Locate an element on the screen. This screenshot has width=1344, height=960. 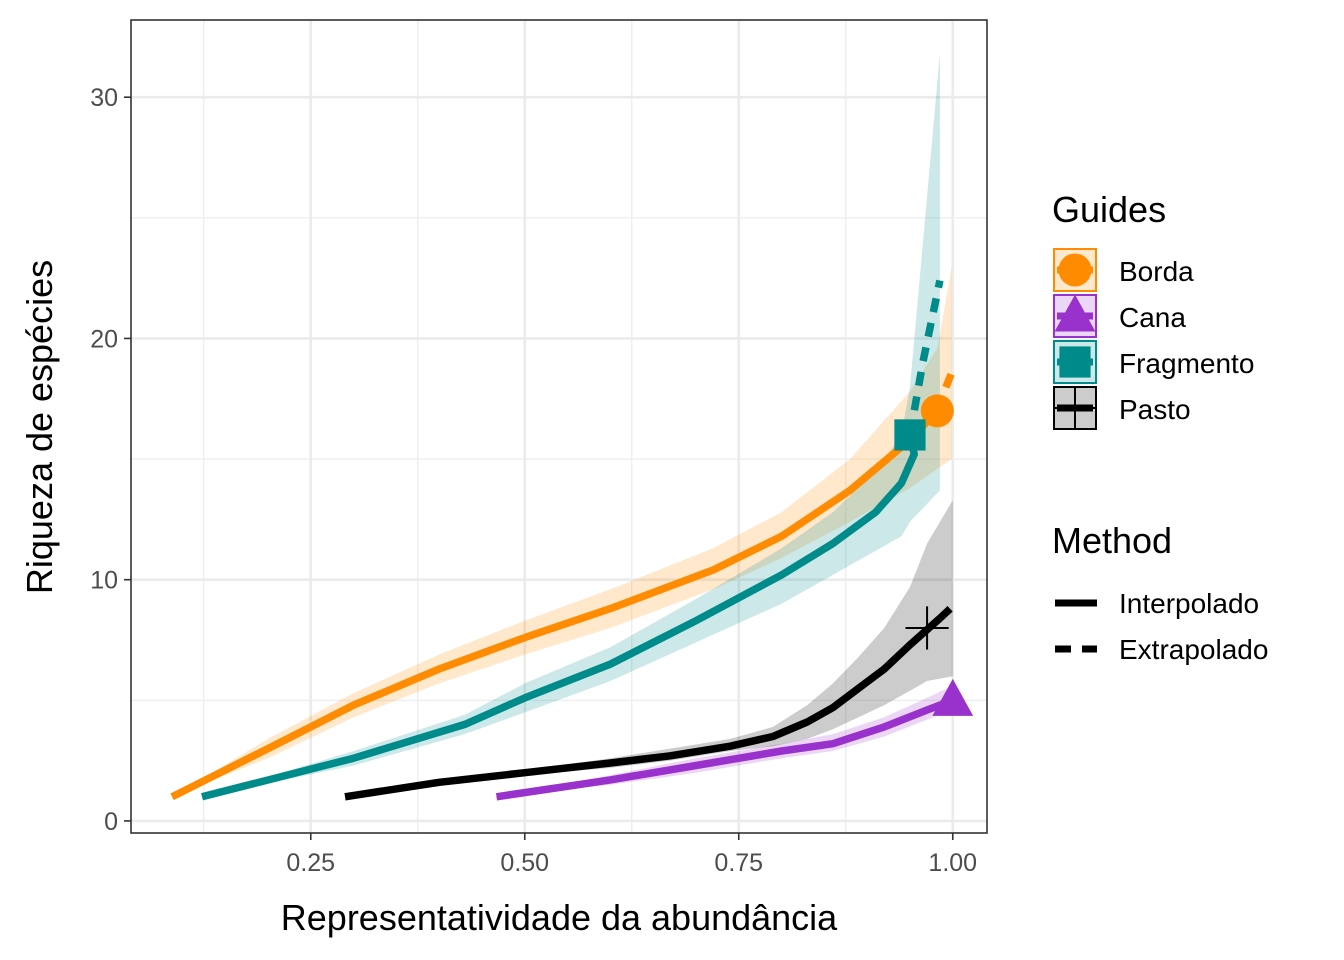
legend-method-keys: Interpolado Extrapolado is located at coordinates (1161, 626).